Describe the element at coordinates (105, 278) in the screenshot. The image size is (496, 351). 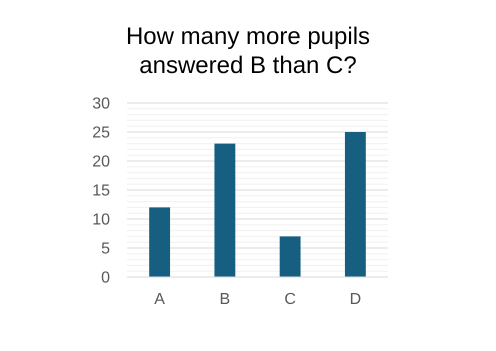
I see `y-tick-label: 0` at that location.